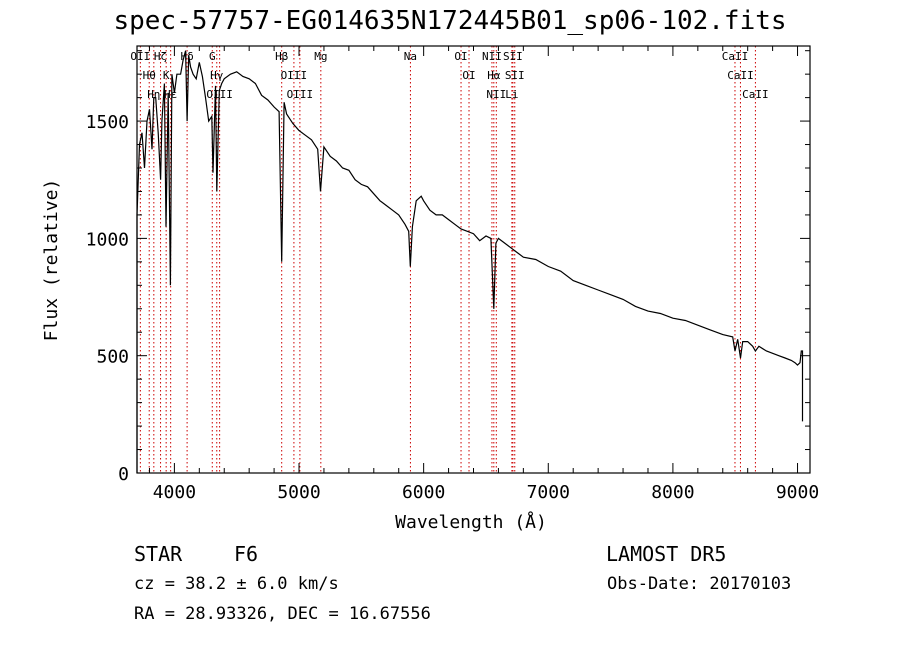 The image size is (900, 649). Describe the element at coordinates (160, 56) in the screenshot. I see `line-mark-label: Hζ` at that location.